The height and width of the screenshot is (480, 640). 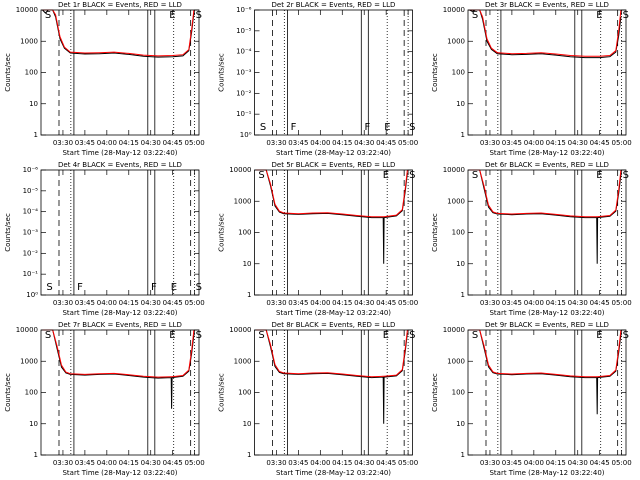 I want to click on y-tick-label: 10⁻², so click(x=31, y=253).